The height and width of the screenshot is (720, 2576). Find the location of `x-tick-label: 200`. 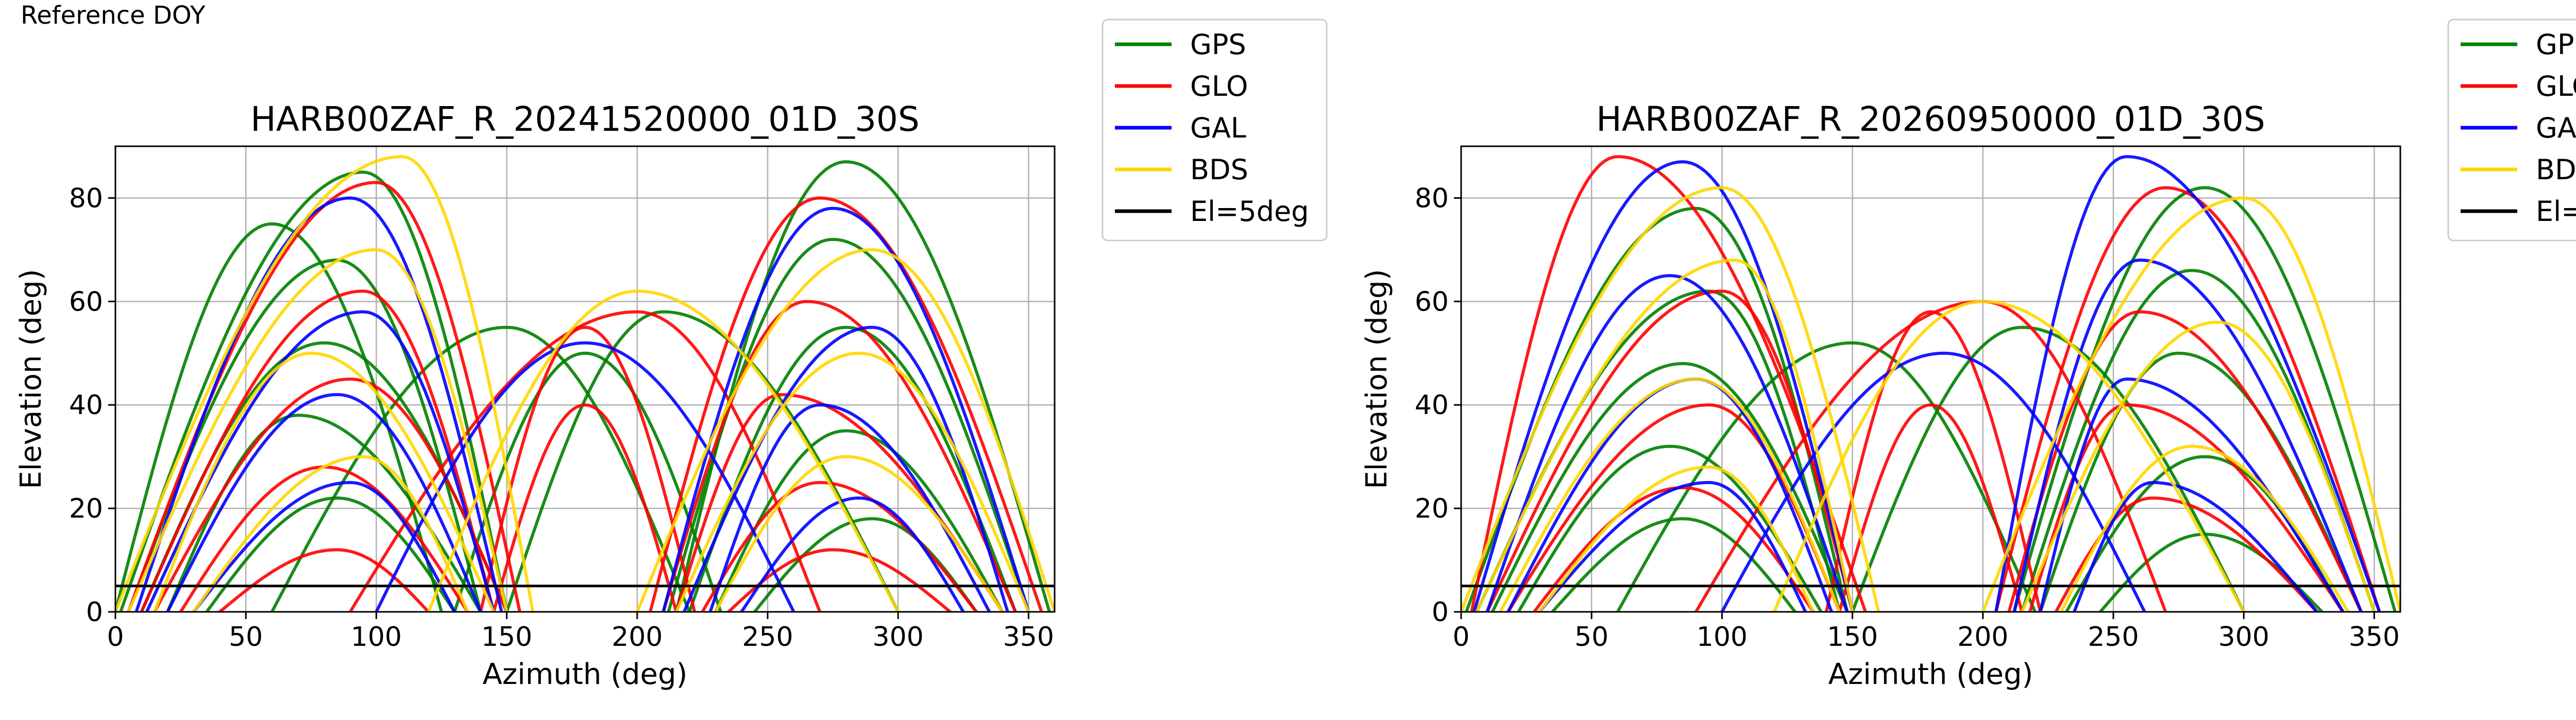

x-tick-label: 200 is located at coordinates (1982, 637).